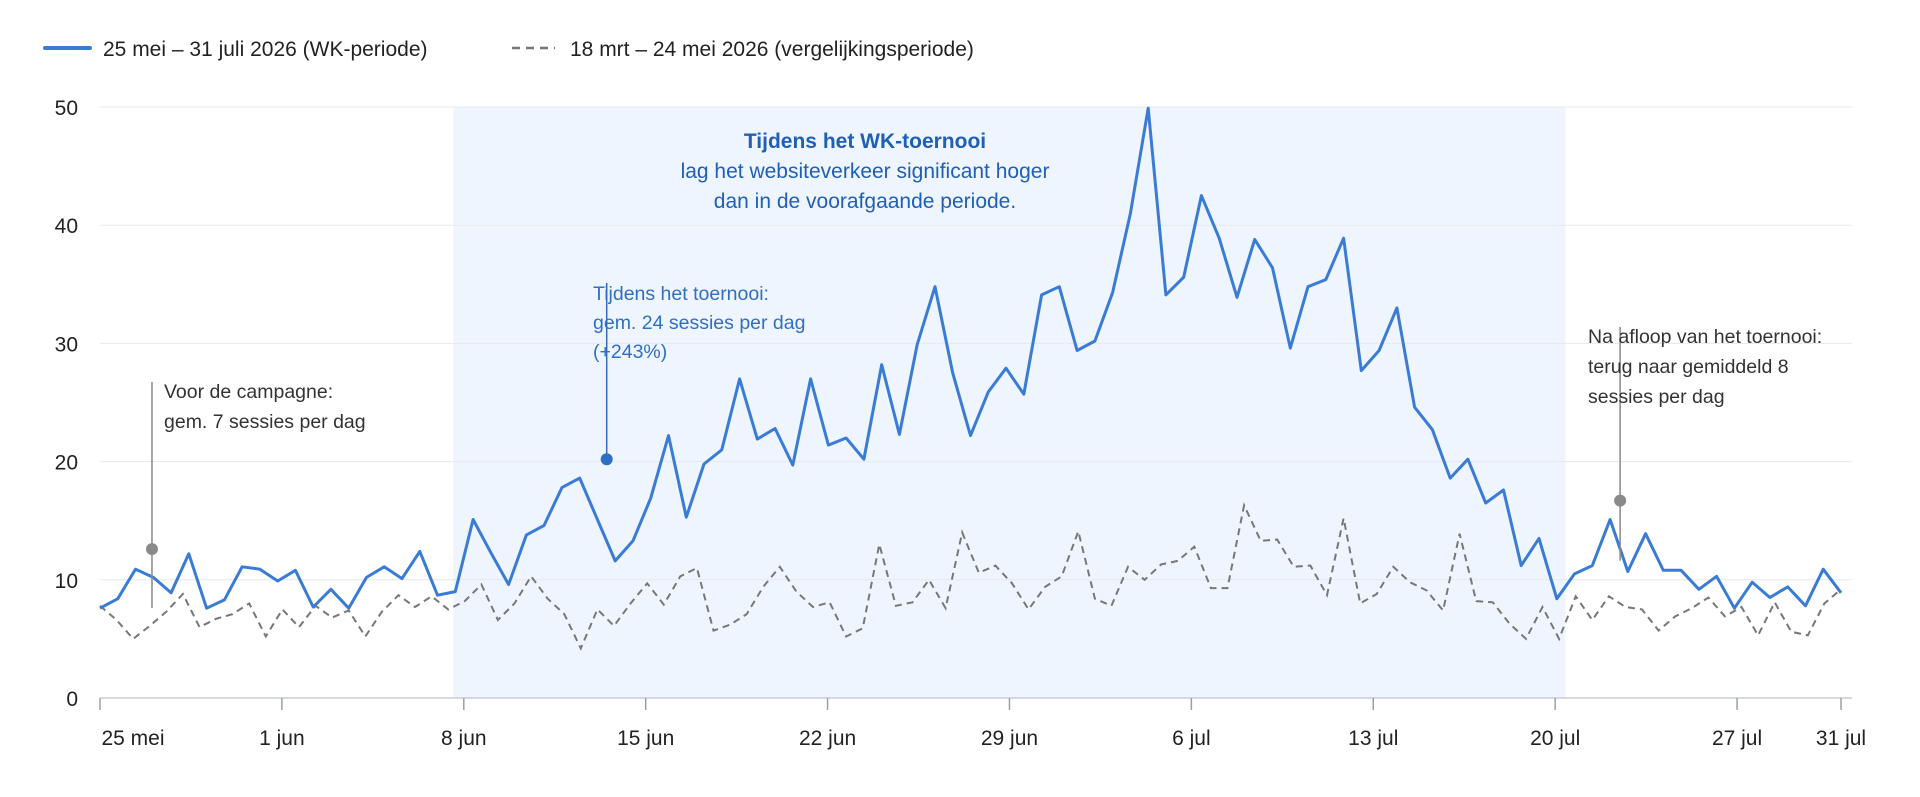  I want to click on legend-label-wk-period: 25 mei – 31 juli 2026 (WK-periode), so click(265, 49).